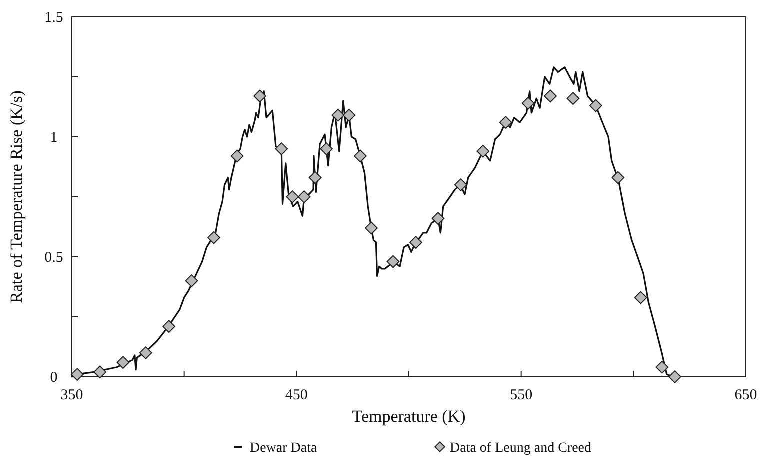 The image size is (762, 462). I want to click on y-tick-label: 0, so click(54, 378).